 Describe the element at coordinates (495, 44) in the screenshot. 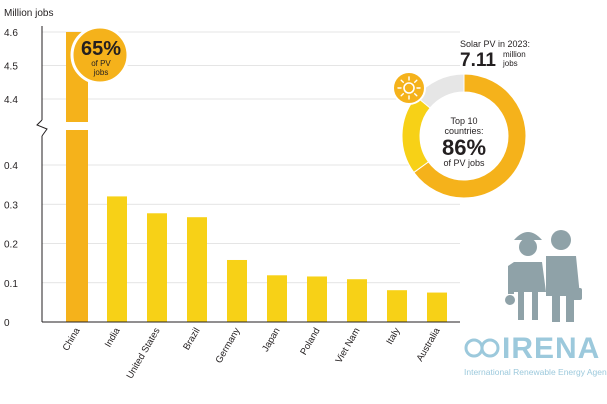

I see `donut-header: Solar PV in 2023:` at that location.